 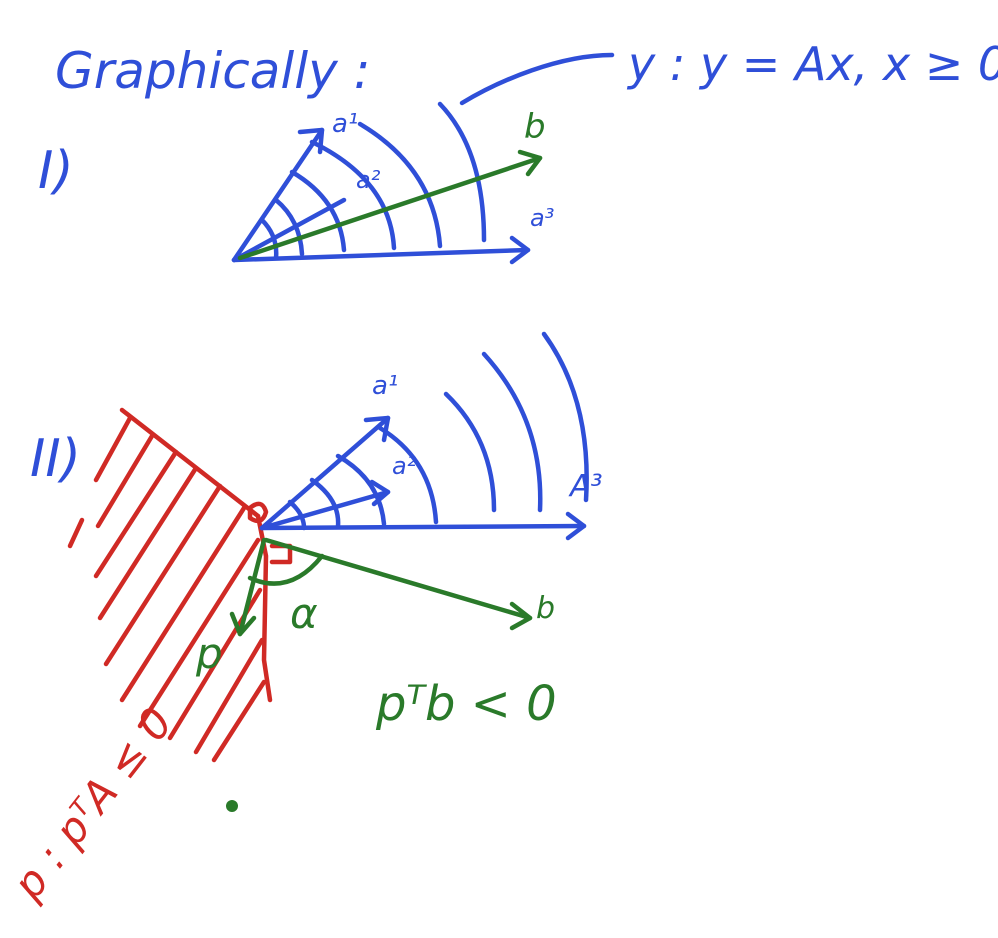 I want to click on case-1-arrowhead-b, so click(x=530, y=163).